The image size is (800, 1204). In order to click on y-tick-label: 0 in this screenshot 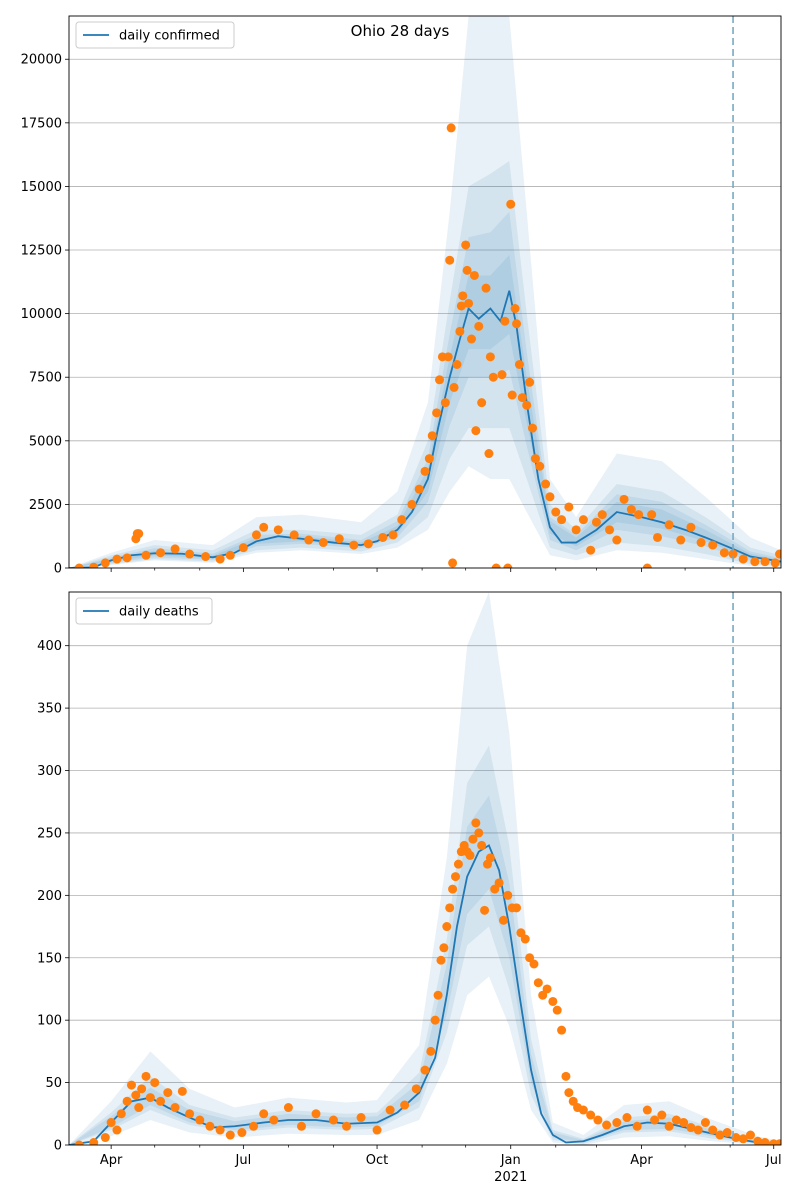, I will do `click(58, 1146)`.